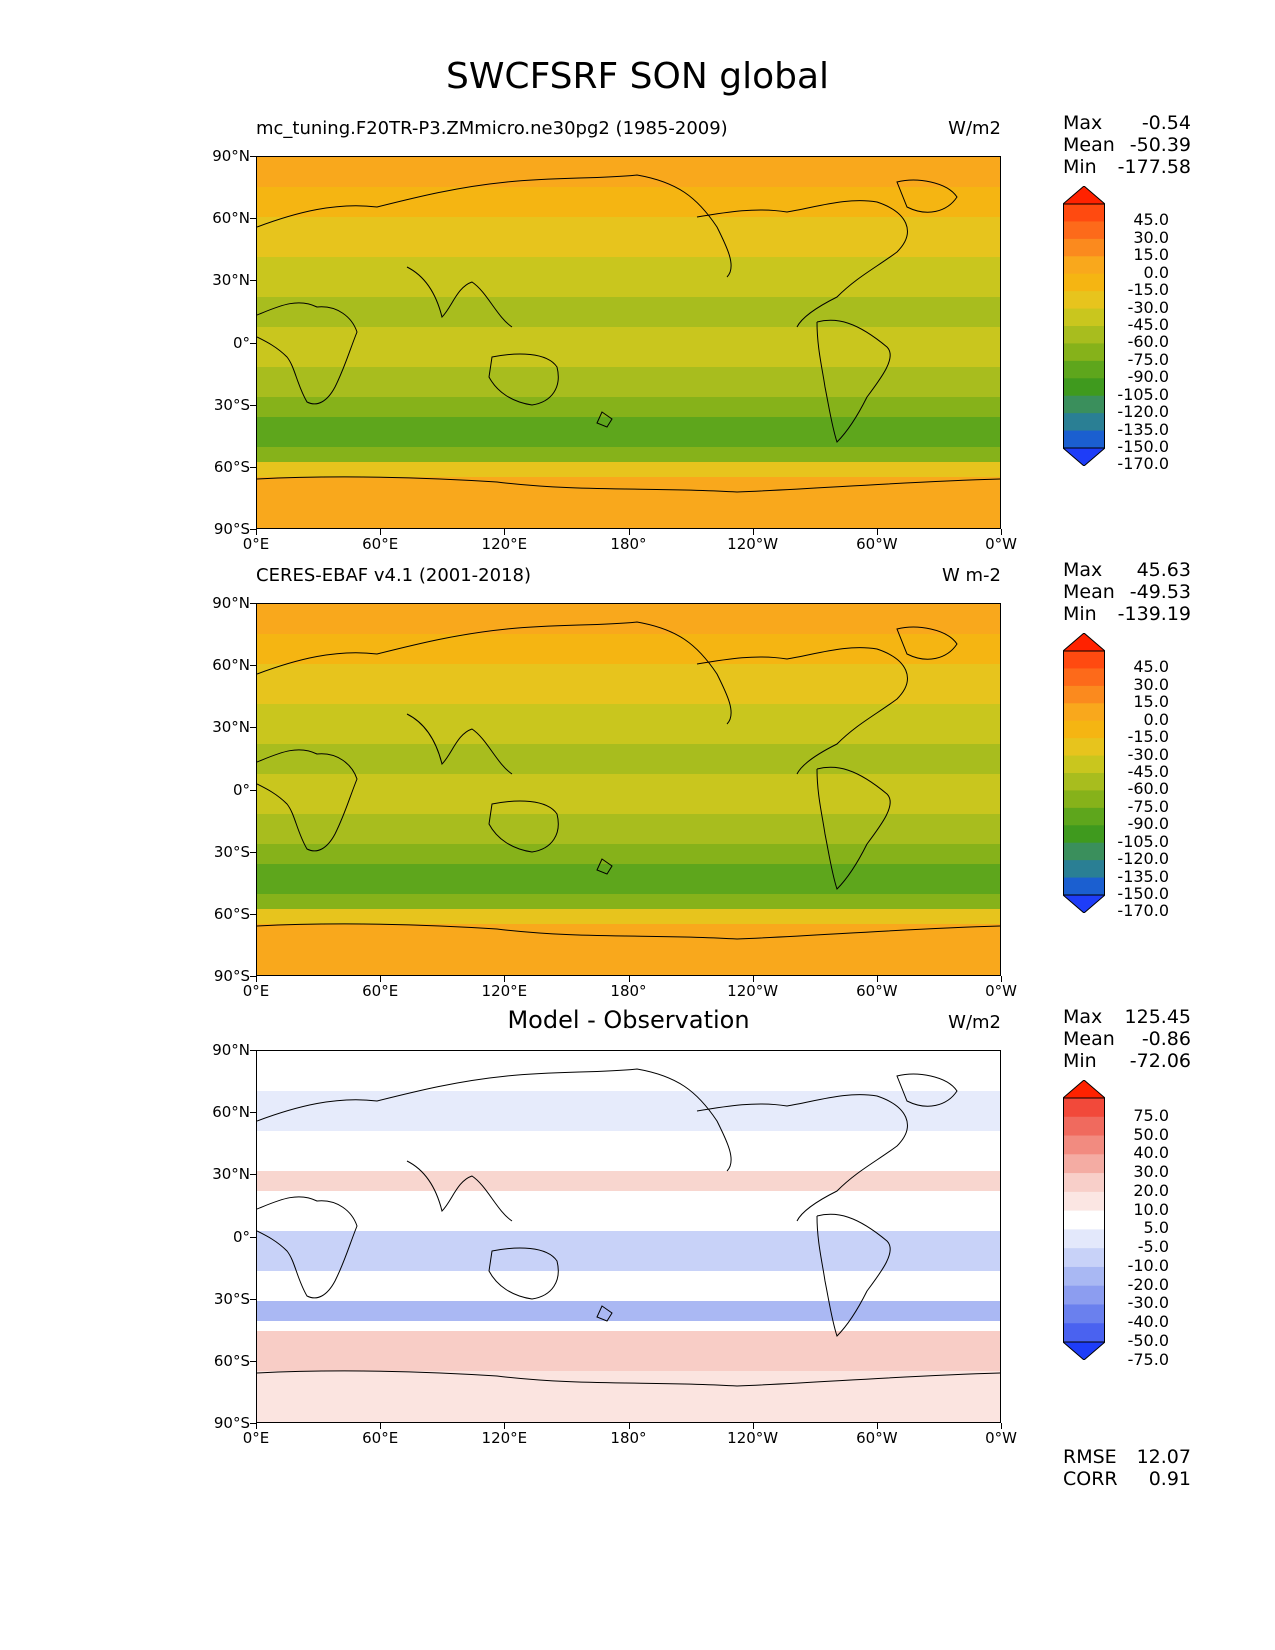 The height and width of the screenshot is (1650, 1275). Describe the element at coordinates (1163, 1457) in the screenshot. I see `rmse-value: 12.07` at that location.